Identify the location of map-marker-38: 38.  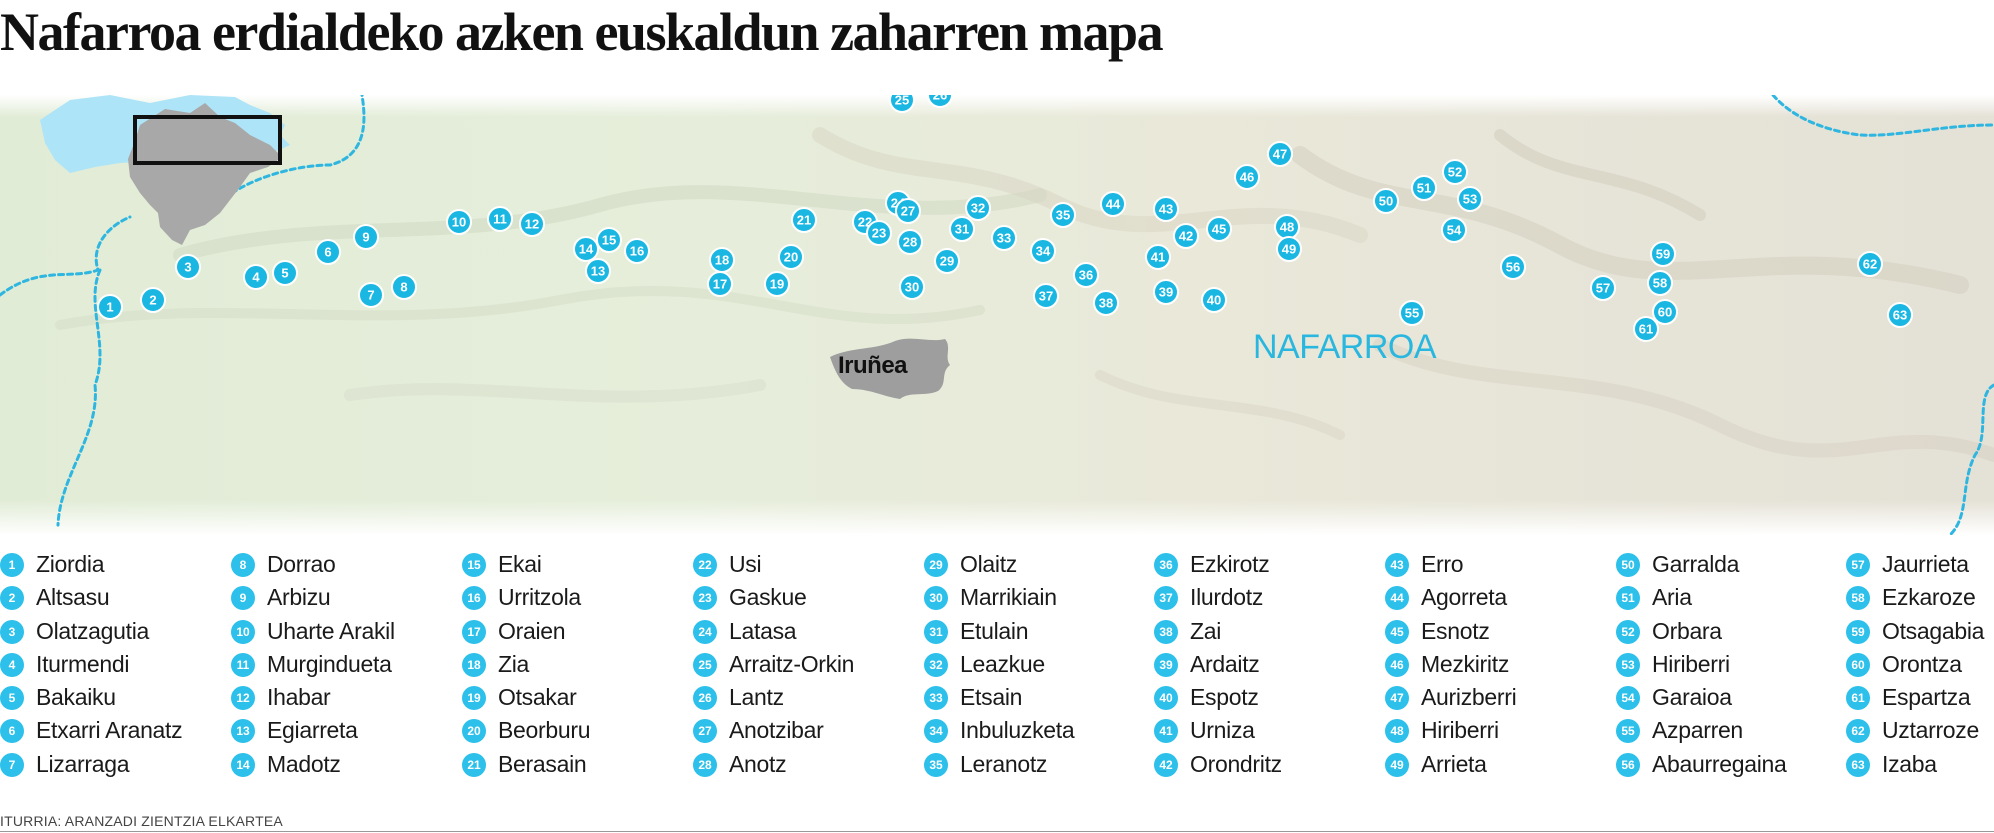
(1106, 303).